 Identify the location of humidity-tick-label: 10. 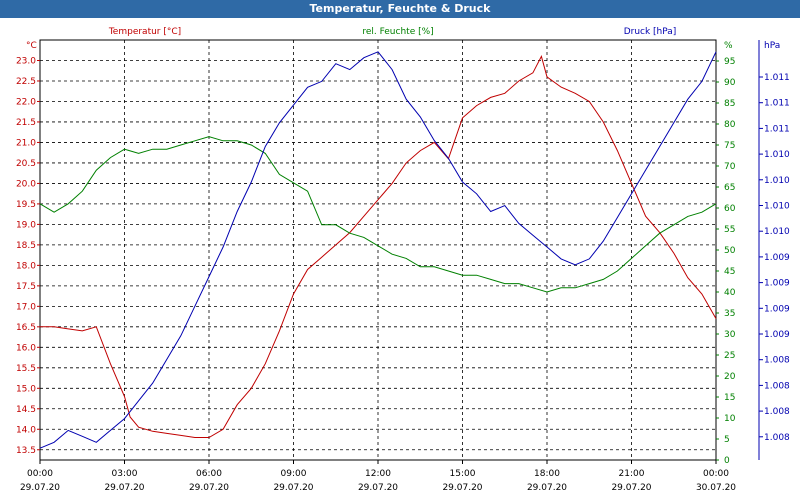
(730, 419).